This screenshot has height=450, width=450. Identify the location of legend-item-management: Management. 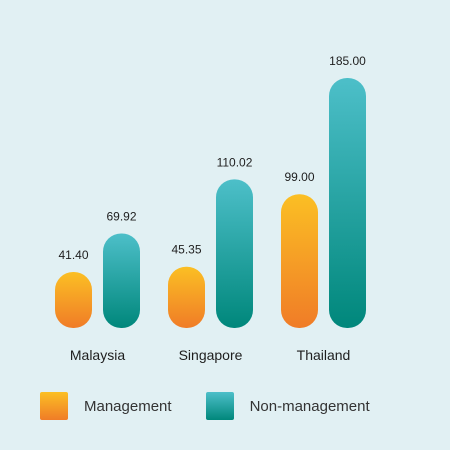
(106, 406).